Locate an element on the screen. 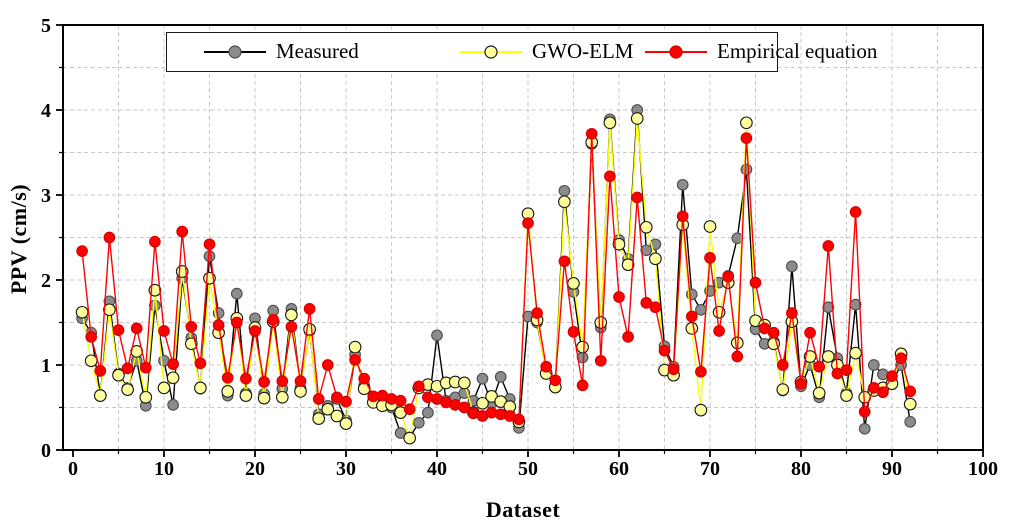  x-tick-label: 40 is located at coordinates (437, 469).